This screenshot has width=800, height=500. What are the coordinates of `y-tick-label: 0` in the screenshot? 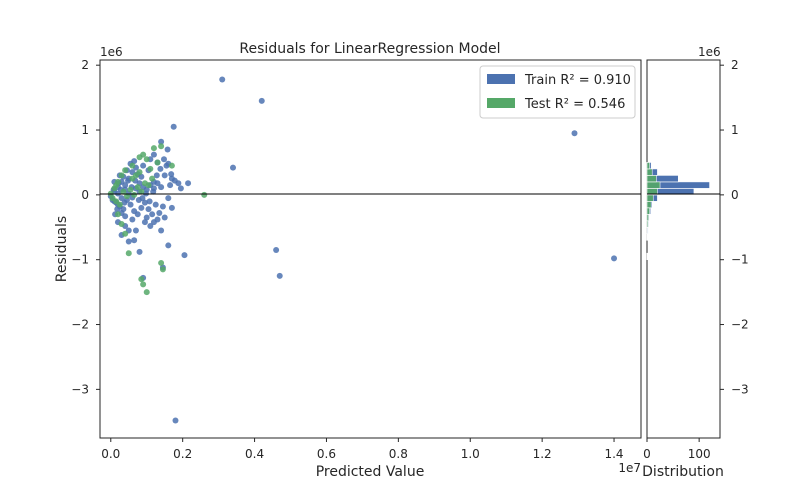 It's located at (85, 195).